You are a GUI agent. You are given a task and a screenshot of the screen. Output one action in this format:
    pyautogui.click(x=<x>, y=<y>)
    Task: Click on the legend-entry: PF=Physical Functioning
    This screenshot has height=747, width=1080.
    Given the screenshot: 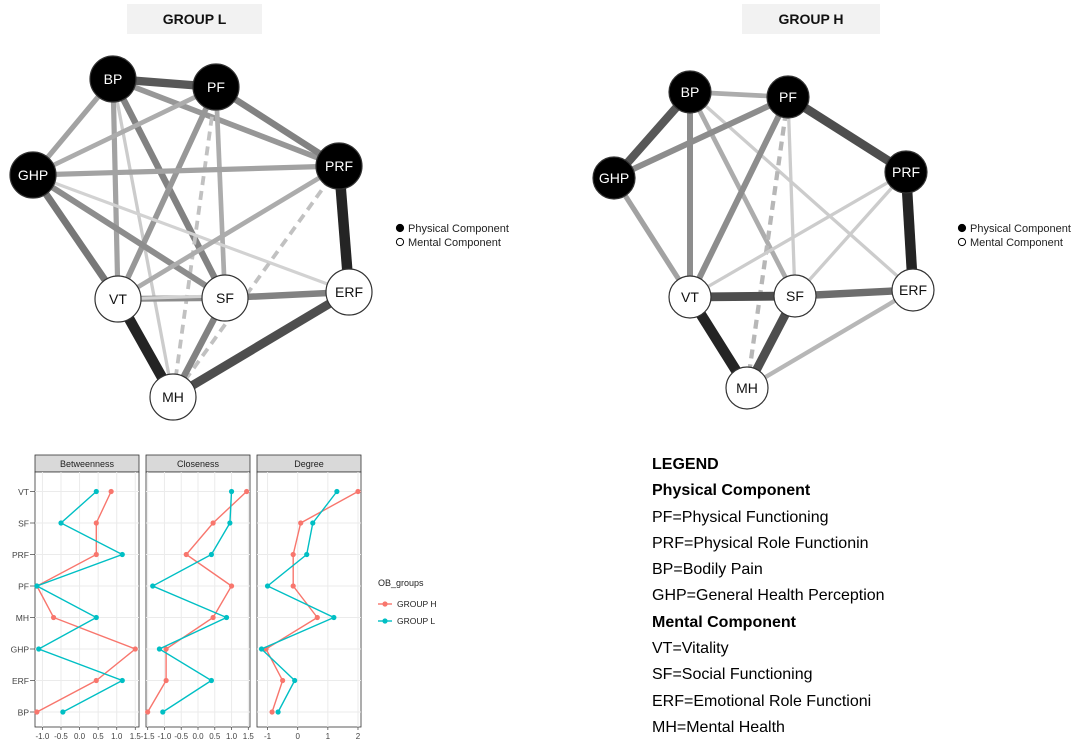 What is the action you would take?
    pyautogui.click(x=740, y=517)
    